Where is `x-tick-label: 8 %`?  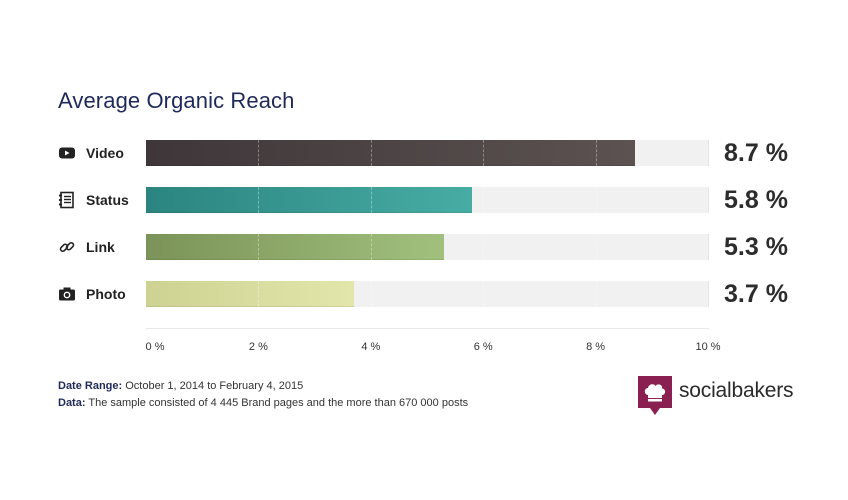 x-tick-label: 8 % is located at coordinates (596, 347).